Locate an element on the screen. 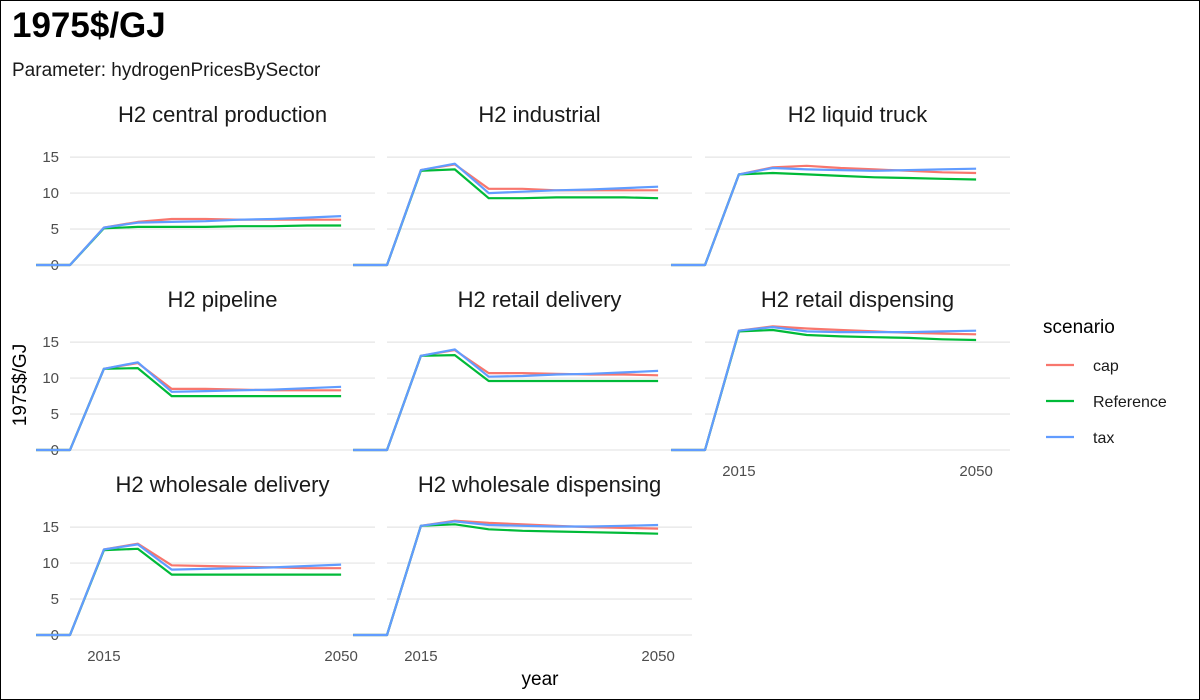 The width and height of the screenshot is (1200, 700). panel-title: H2 wholesale dispensing is located at coordinates (539, 484).